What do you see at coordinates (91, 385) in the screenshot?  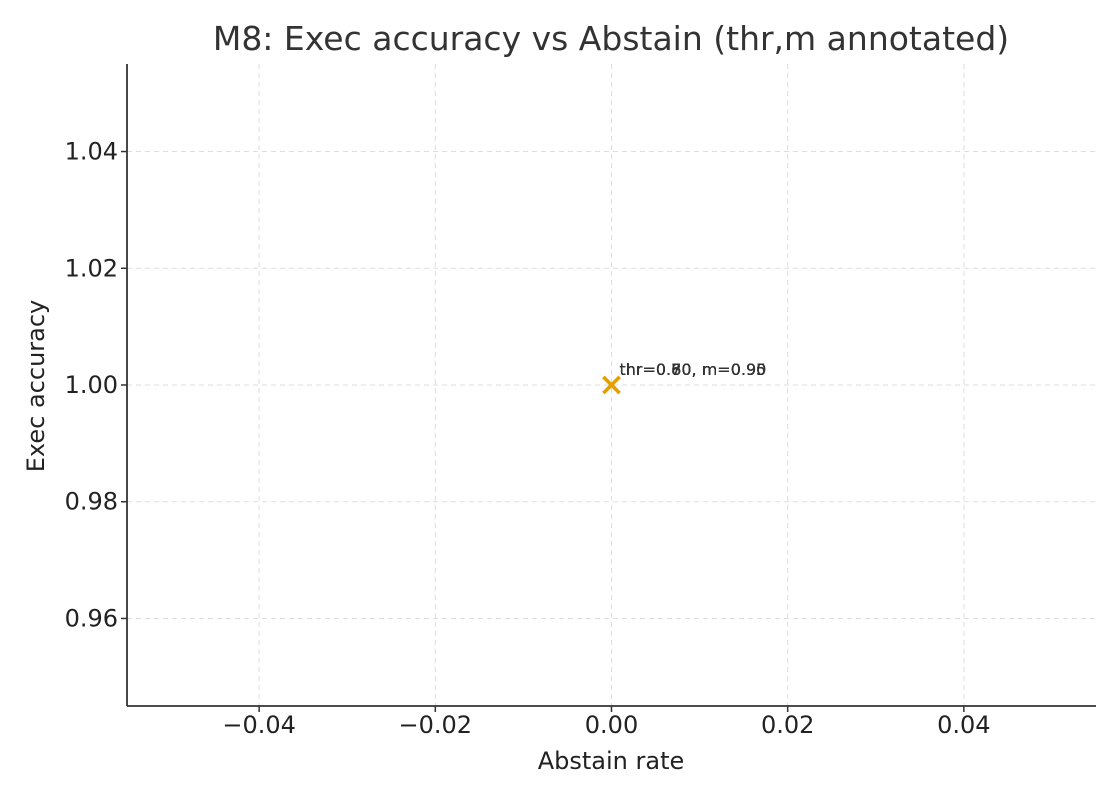 I see `y-tick-label: 1.00` at bounding box center [91, 385].